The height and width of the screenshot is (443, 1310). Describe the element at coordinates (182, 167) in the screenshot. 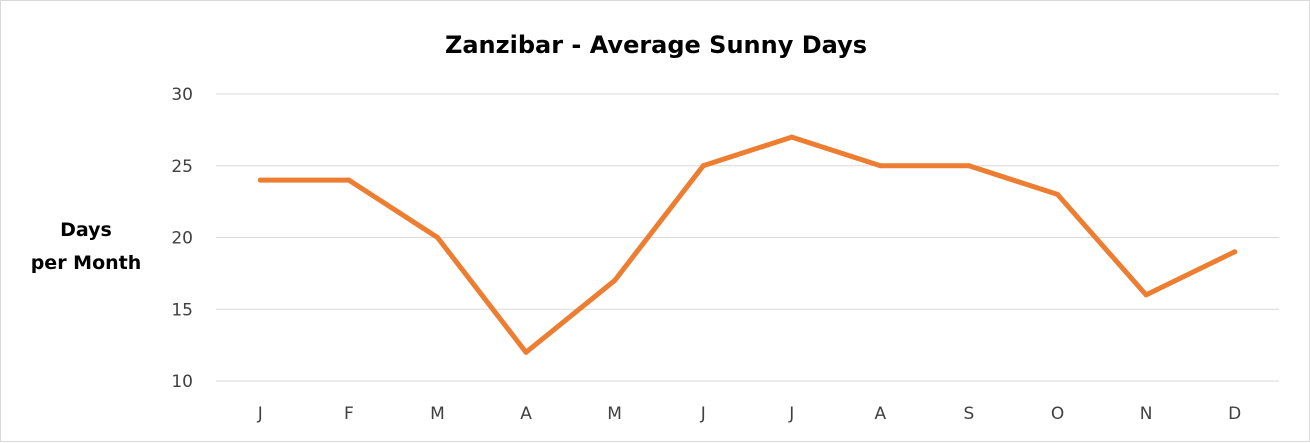

I see `y-tick-label: 25` at that location.